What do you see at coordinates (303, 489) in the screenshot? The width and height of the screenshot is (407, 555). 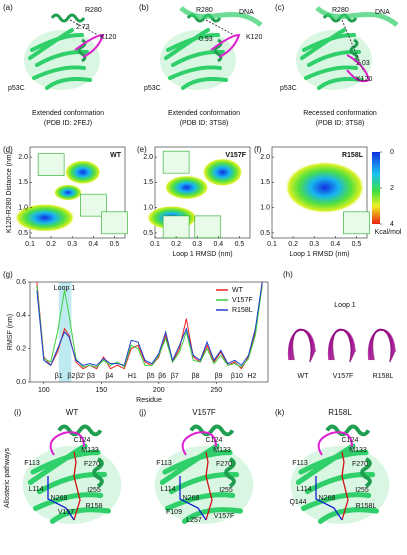 I see `residue-label: L114` at bounding box center [303, 489].